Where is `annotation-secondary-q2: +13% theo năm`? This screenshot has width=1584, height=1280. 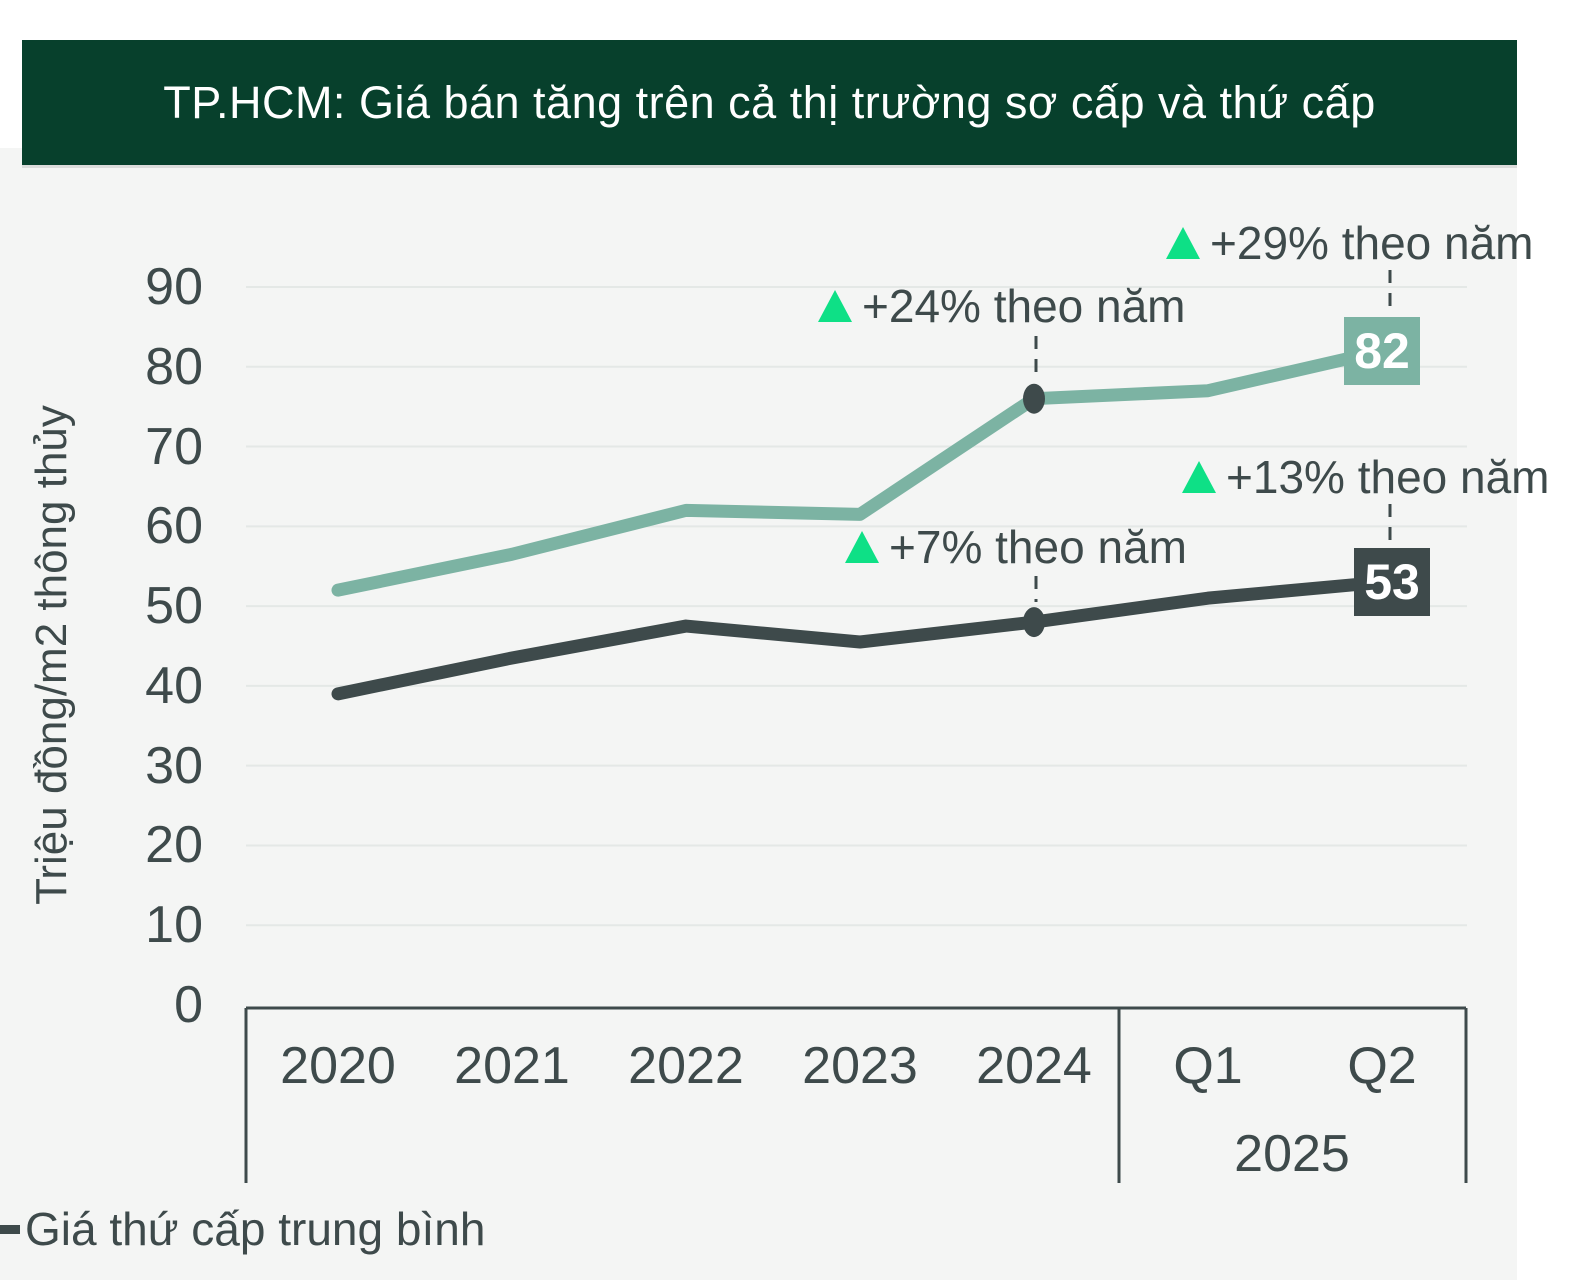
annotation-secondary-q2: +13% theo năm is located at coordinates (1366, 477).